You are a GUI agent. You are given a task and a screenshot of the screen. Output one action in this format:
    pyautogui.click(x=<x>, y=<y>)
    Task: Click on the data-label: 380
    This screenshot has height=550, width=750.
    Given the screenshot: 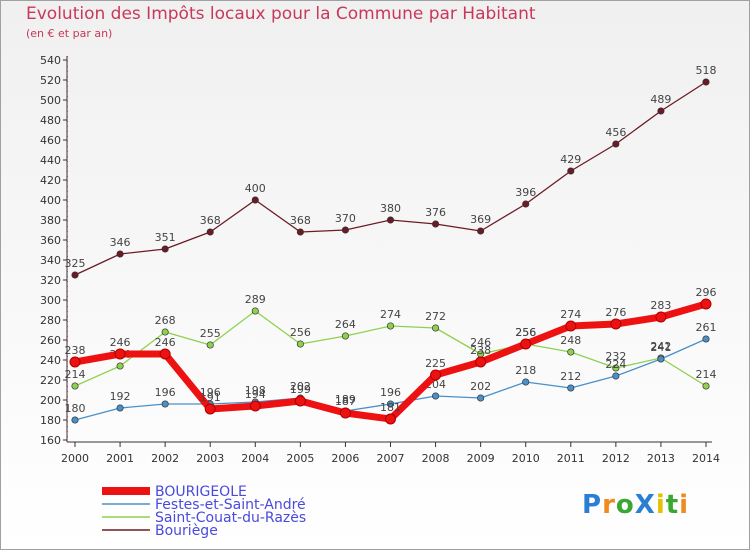 What is the action you would take?
    pyautogui.click(x=390, y=208)
    